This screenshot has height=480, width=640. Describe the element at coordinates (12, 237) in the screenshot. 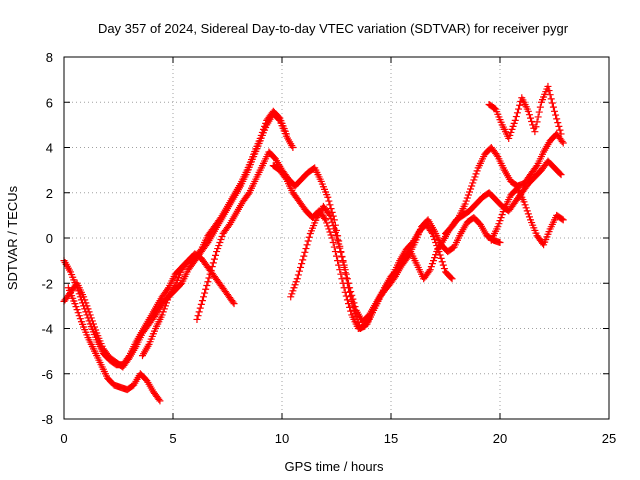

I see `y-axis-label: SDTVAR / TECUs` at that location.